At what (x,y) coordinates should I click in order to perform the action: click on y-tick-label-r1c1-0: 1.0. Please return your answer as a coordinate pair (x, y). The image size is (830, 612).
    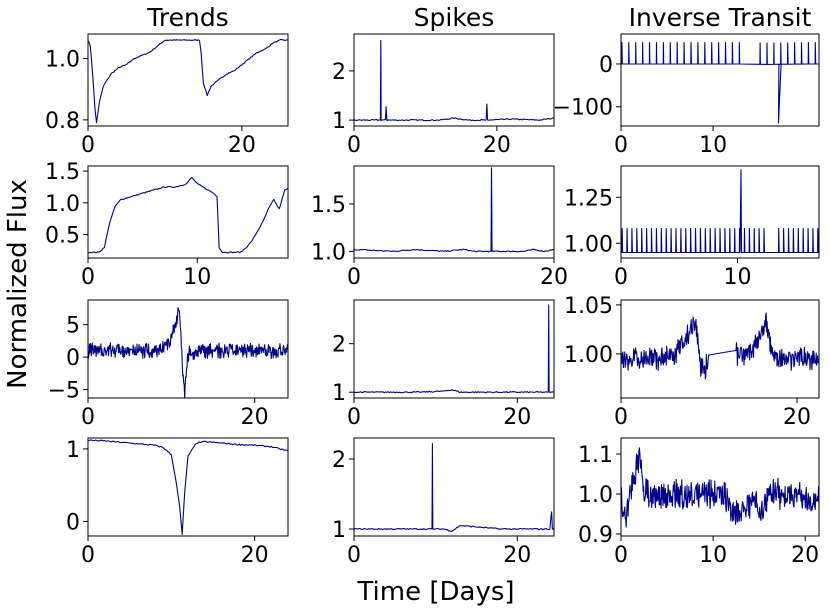
    Looking at the image, I should click on (328, 252).